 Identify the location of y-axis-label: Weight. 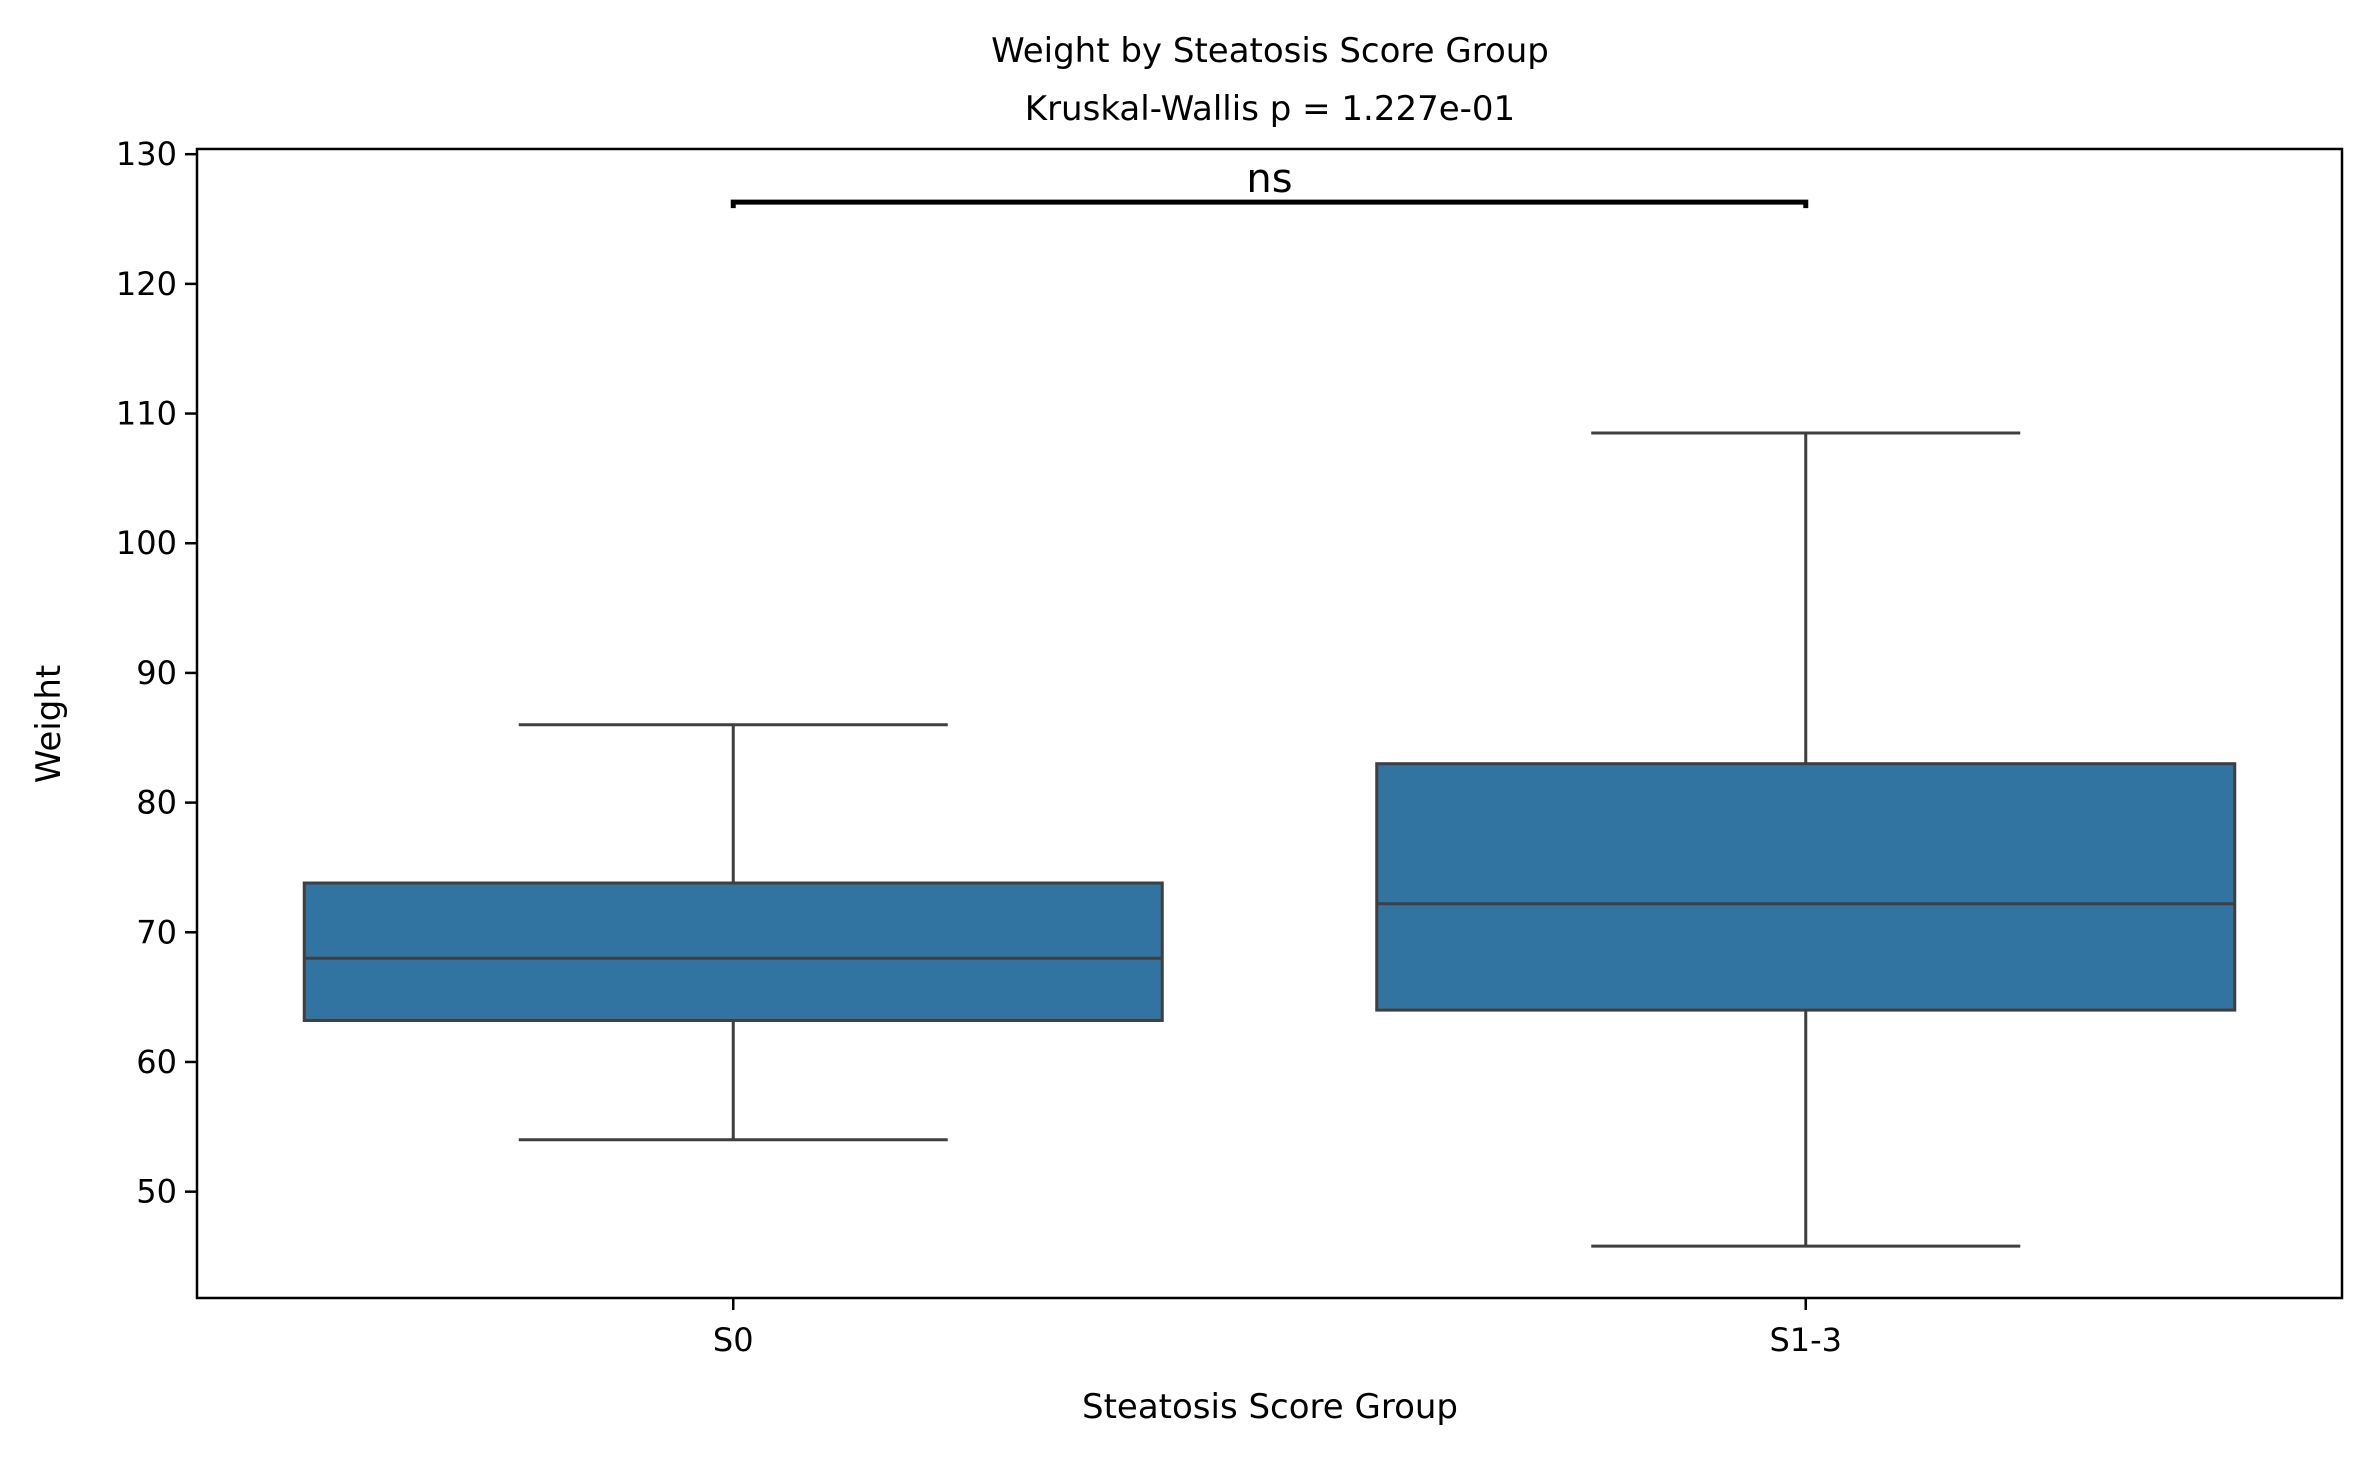
(49, 724).